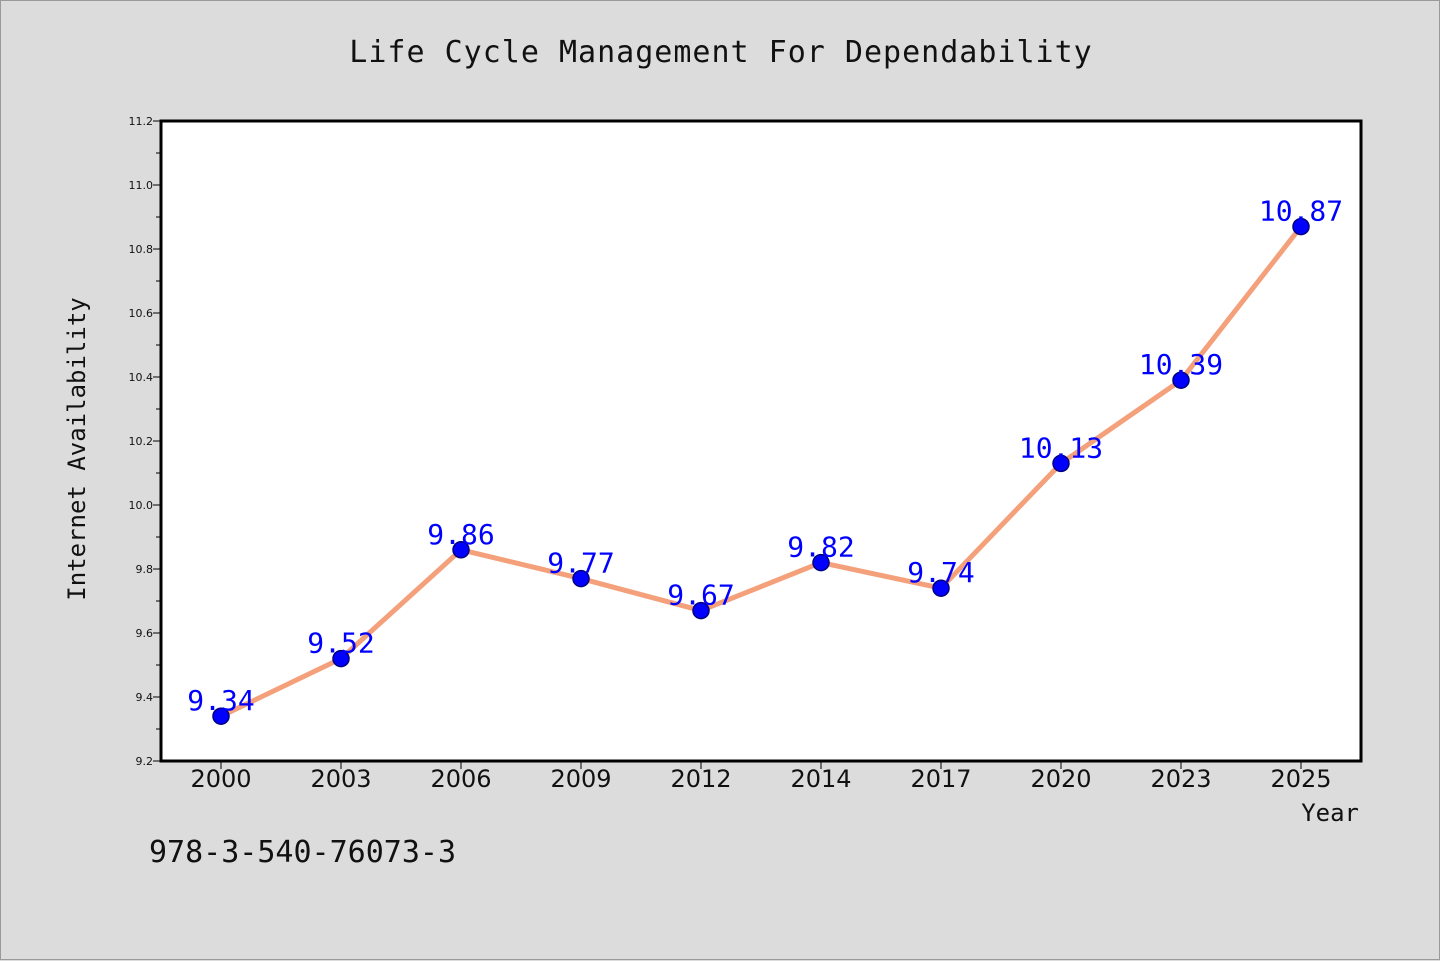 This screenshot has width=1440, height=961. Describe the element at coordinates (940, 779) in the screenshot. I see `x-tick-label: 2017` at that location.